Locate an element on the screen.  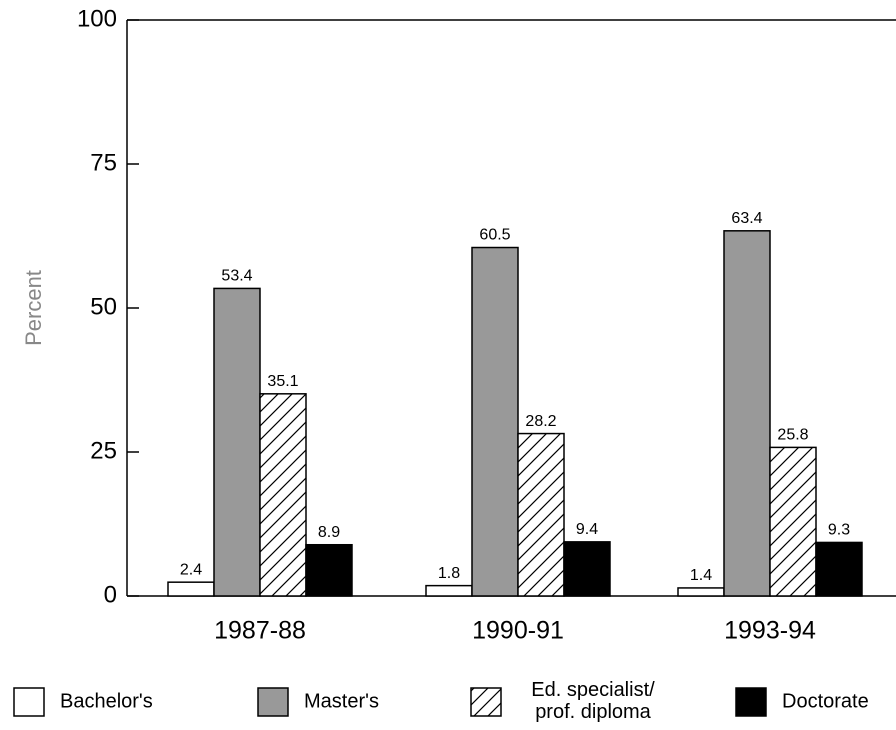
value-label: 63.4 is located at coordinates (746, 218).